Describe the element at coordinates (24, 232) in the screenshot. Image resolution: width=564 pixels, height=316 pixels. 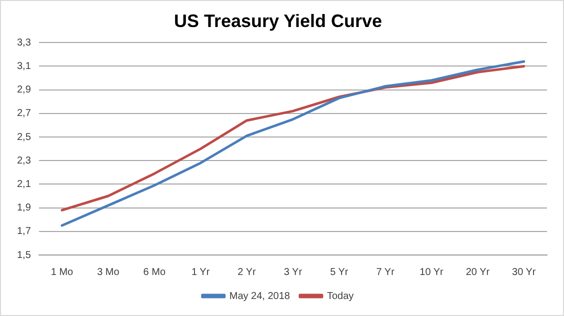
I see `y-tick-label: 1,7` at that location.